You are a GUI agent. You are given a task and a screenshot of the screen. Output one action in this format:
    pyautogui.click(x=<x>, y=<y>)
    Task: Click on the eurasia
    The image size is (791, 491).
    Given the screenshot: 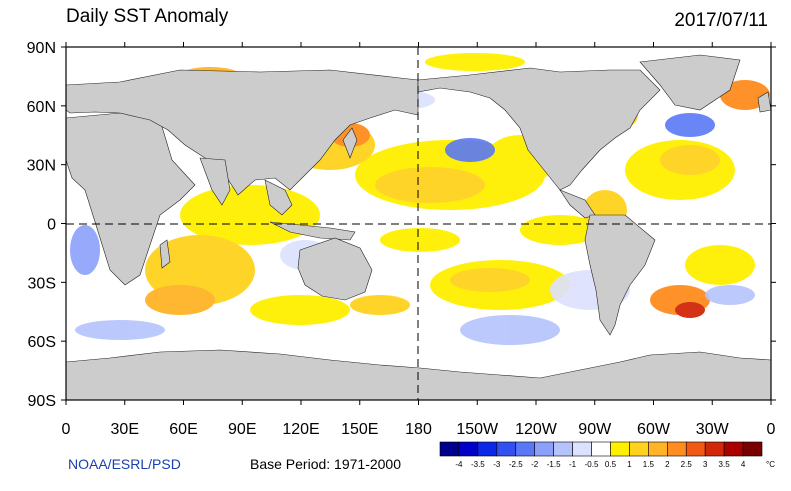 What is the action you would take?
    pyautogui.click(x=242, y=132)
    